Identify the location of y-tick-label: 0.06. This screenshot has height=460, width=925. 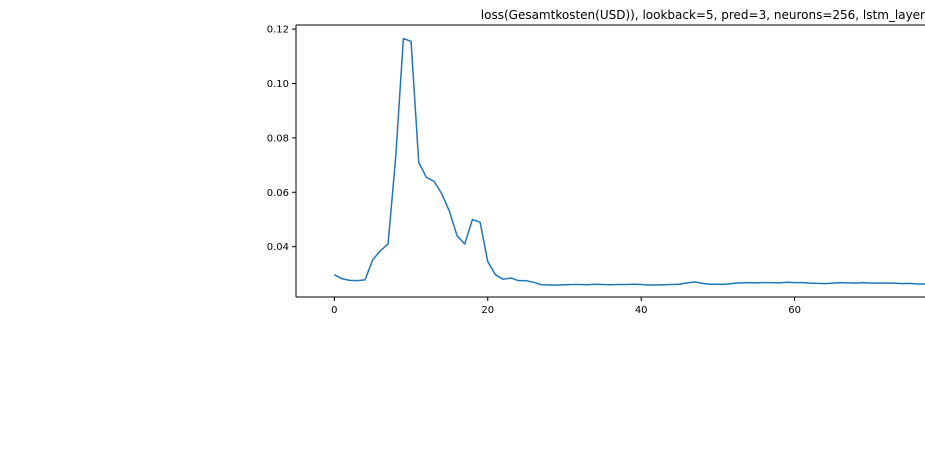
(278, 193).